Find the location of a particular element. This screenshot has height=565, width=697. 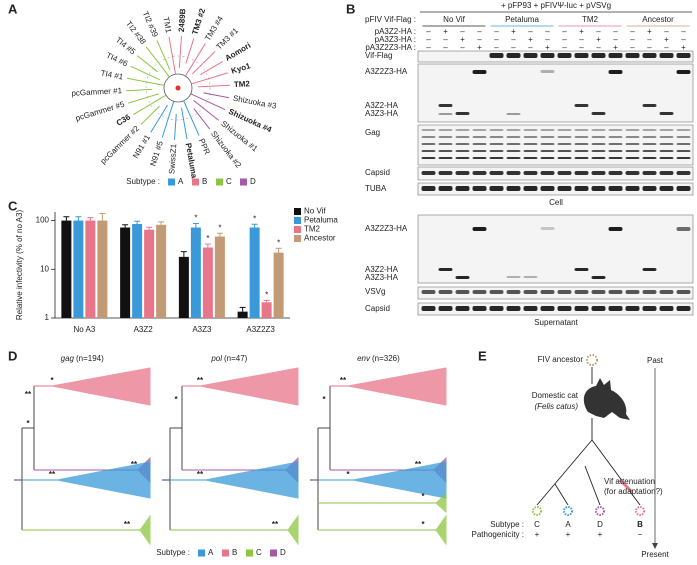

row-label: Subtype : is located at coordinates (507, 524).